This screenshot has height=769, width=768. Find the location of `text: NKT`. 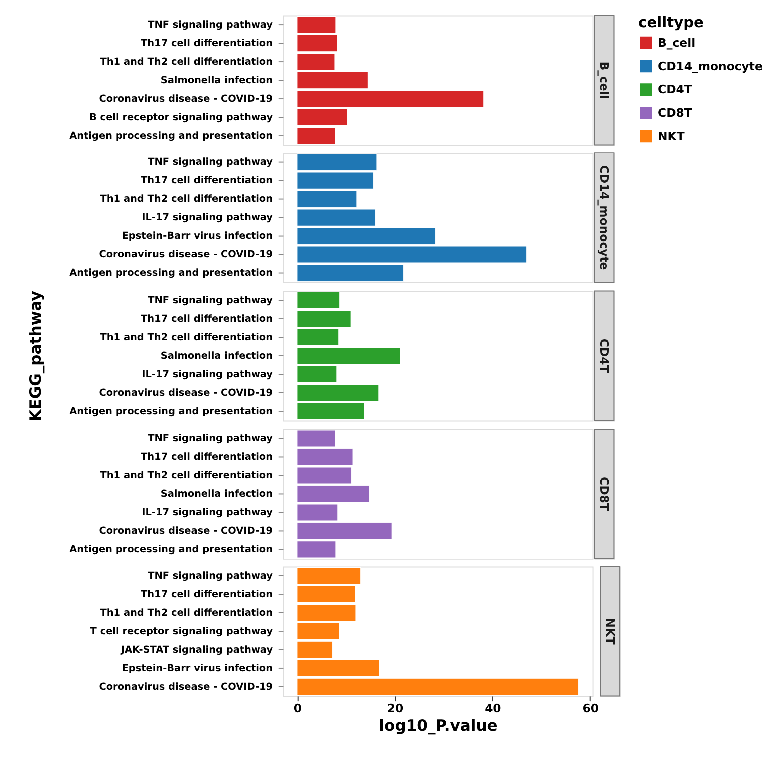

text: NKT is located at coordinates (610, 631).